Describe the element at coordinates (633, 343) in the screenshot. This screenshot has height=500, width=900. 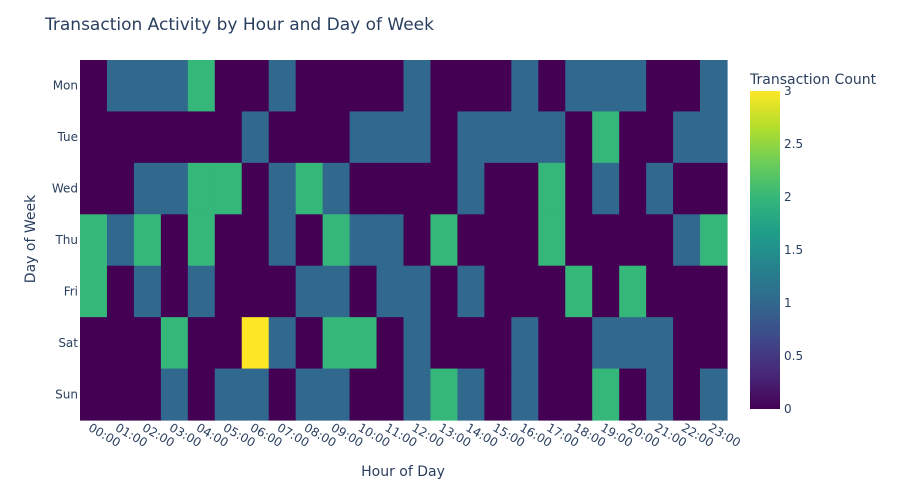
I see `heatmap-cell-sat-2000` at that location.